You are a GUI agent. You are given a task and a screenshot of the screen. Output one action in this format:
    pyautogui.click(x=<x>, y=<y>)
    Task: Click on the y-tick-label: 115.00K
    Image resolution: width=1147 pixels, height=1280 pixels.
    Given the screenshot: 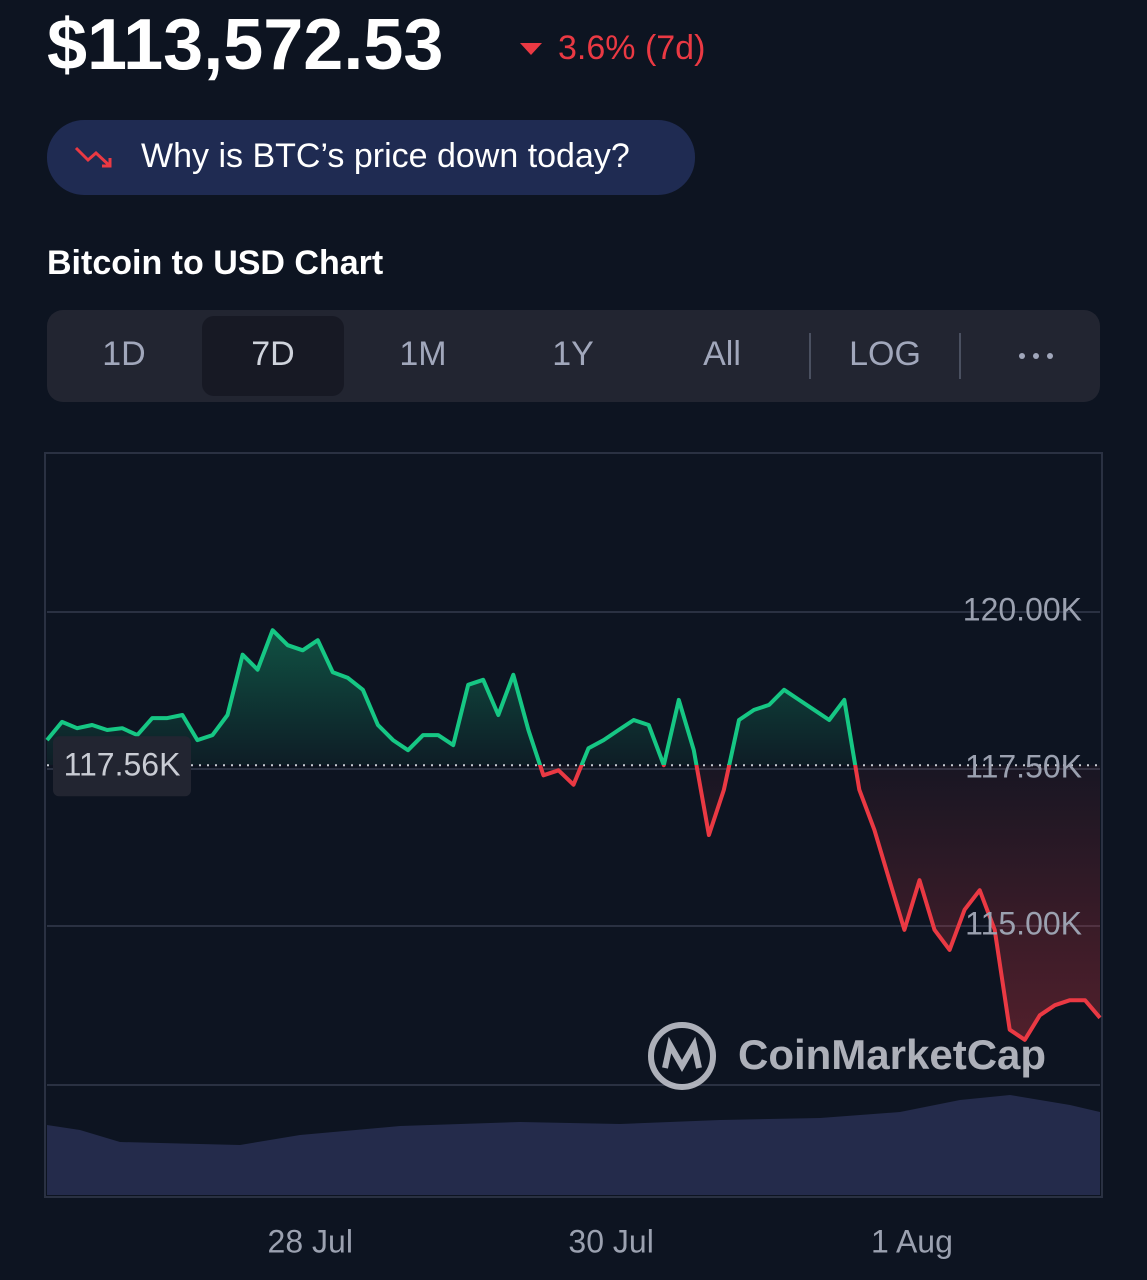 What is the action you would take?
    pyautogui.click(x=1023, y=924)
    